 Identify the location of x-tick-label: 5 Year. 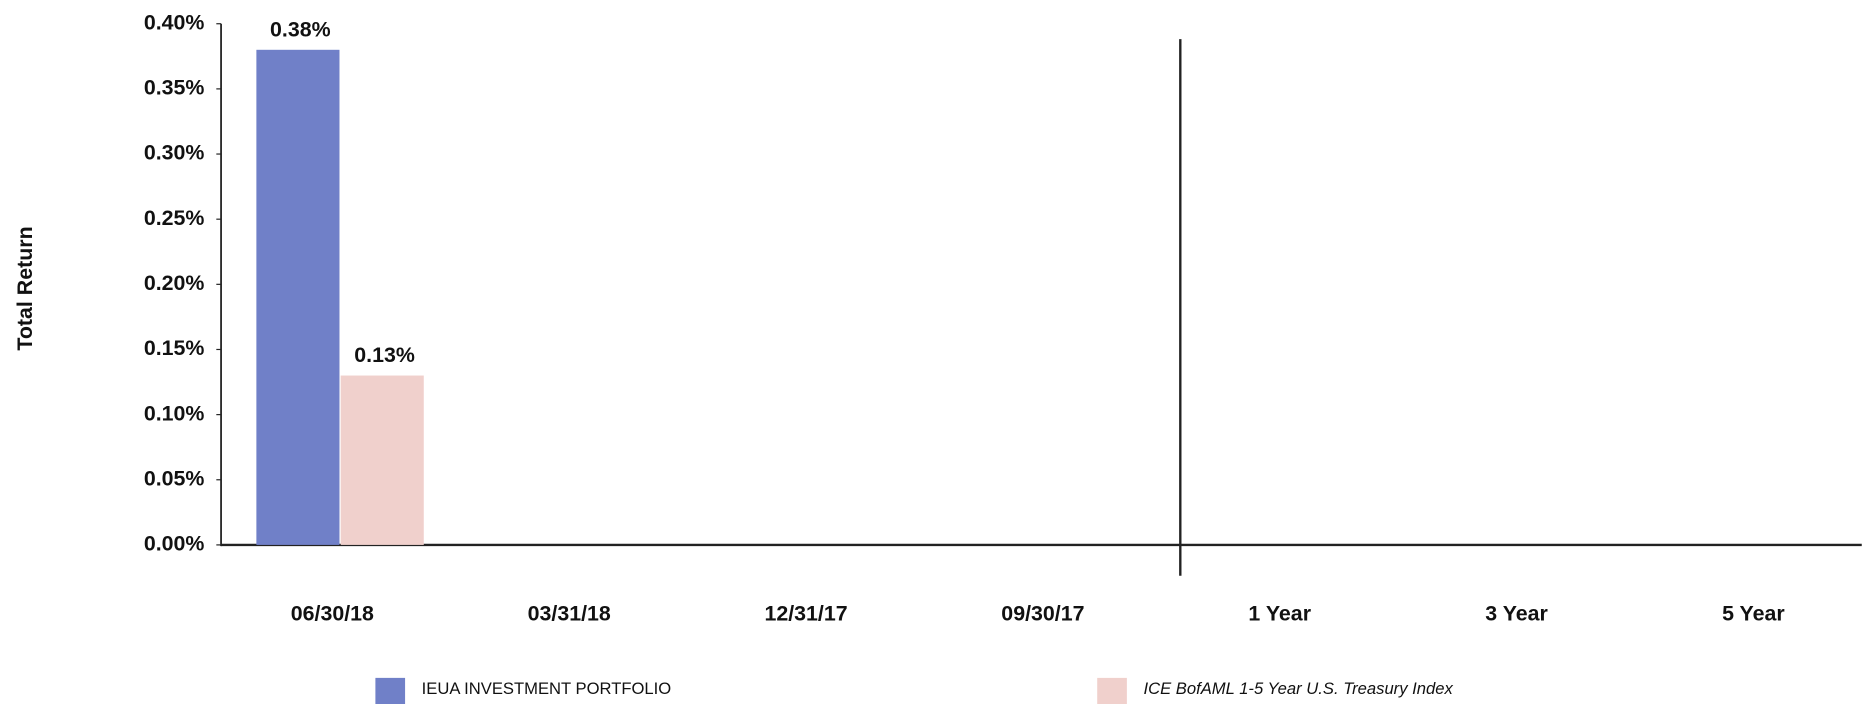
(1753, 614).